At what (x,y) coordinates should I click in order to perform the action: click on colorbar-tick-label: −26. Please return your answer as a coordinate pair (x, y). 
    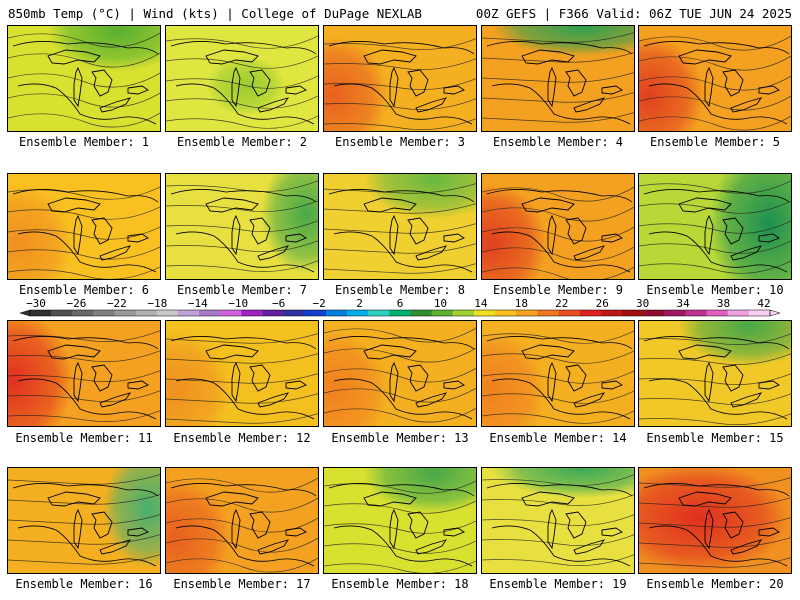
    Looking at the image, I should click on (77, 303).